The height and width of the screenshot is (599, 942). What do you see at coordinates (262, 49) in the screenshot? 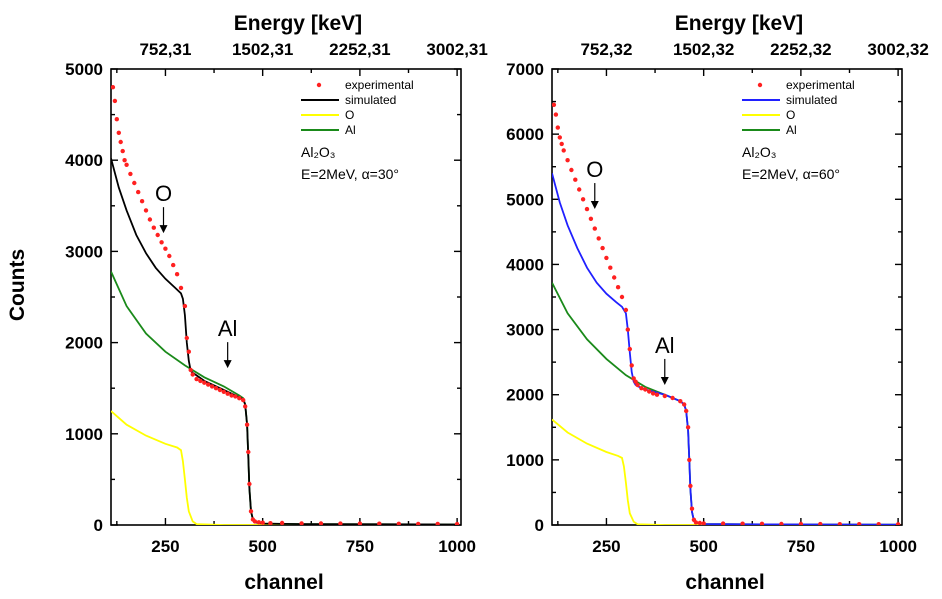
I see `top-tick-label: 1502,31` at bounding box center [262, 49].